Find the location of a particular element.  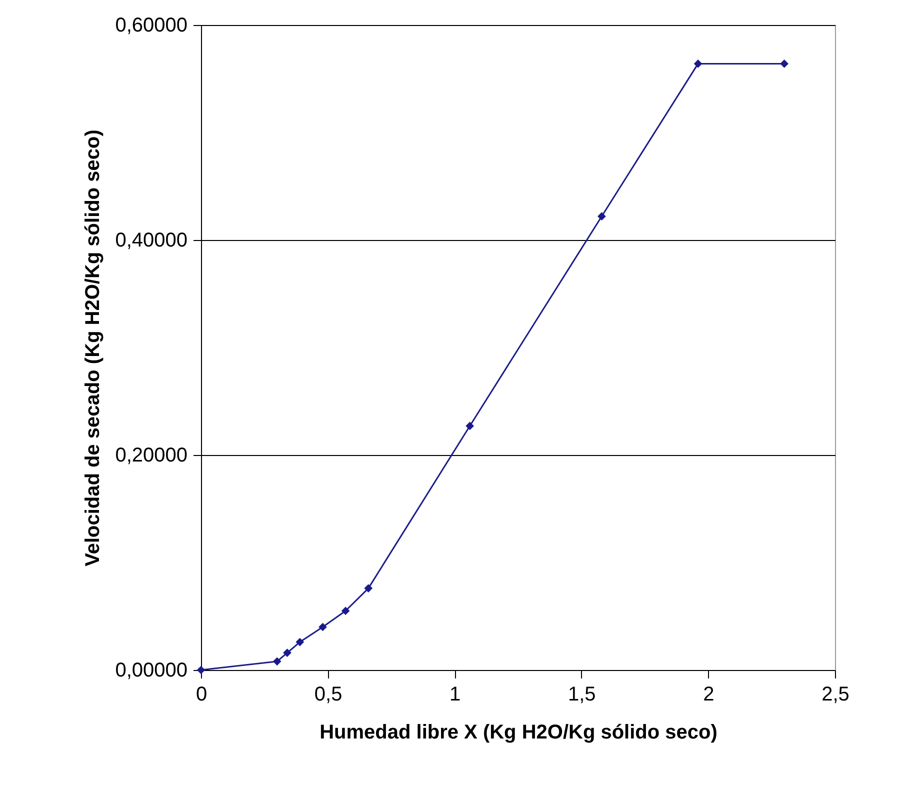

y-tick-label: 0,20000 is located at coordinates (151, 455).